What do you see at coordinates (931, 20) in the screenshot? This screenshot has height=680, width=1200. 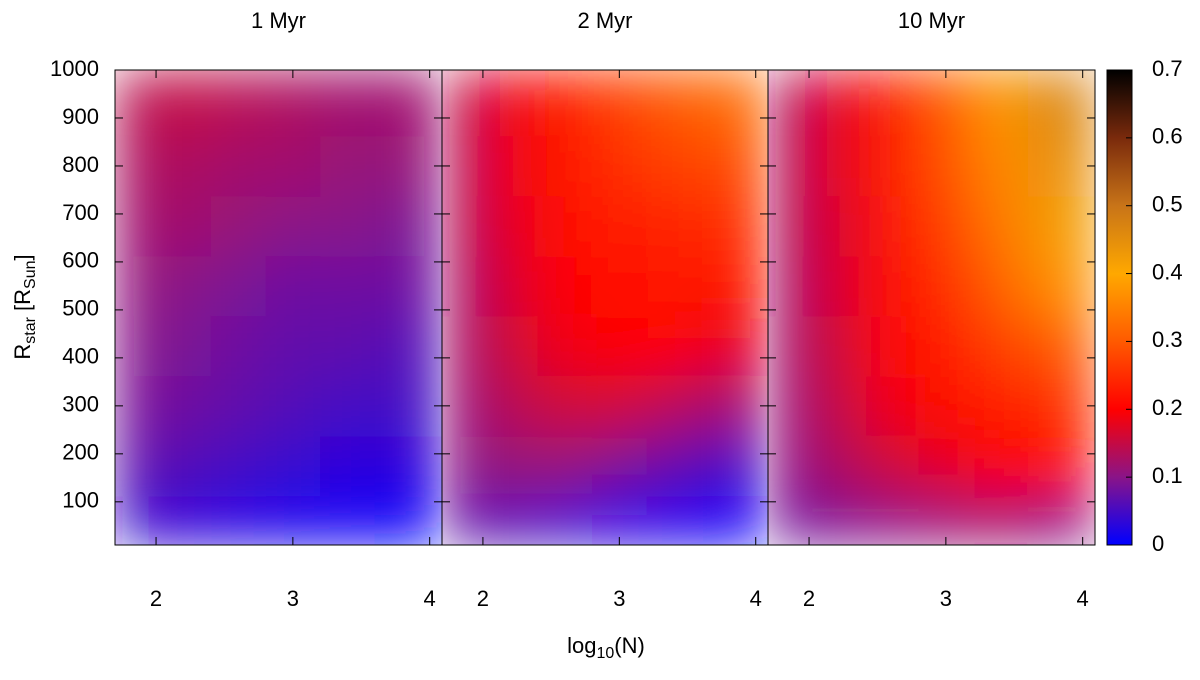 I see `panel-title: 10 Myr` at bounding box center [931, 20].